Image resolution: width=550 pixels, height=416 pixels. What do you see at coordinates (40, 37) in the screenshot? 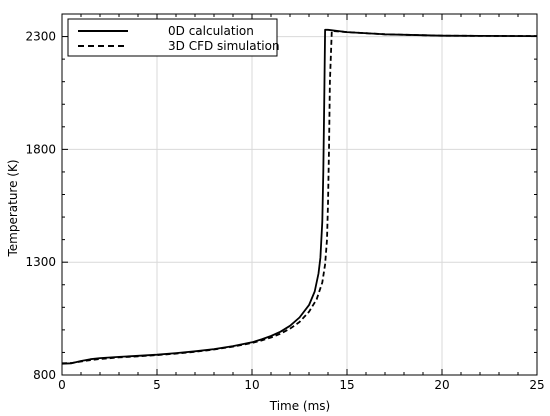
I see `y-tick-label: 2300` at bounding box center [40, 37].